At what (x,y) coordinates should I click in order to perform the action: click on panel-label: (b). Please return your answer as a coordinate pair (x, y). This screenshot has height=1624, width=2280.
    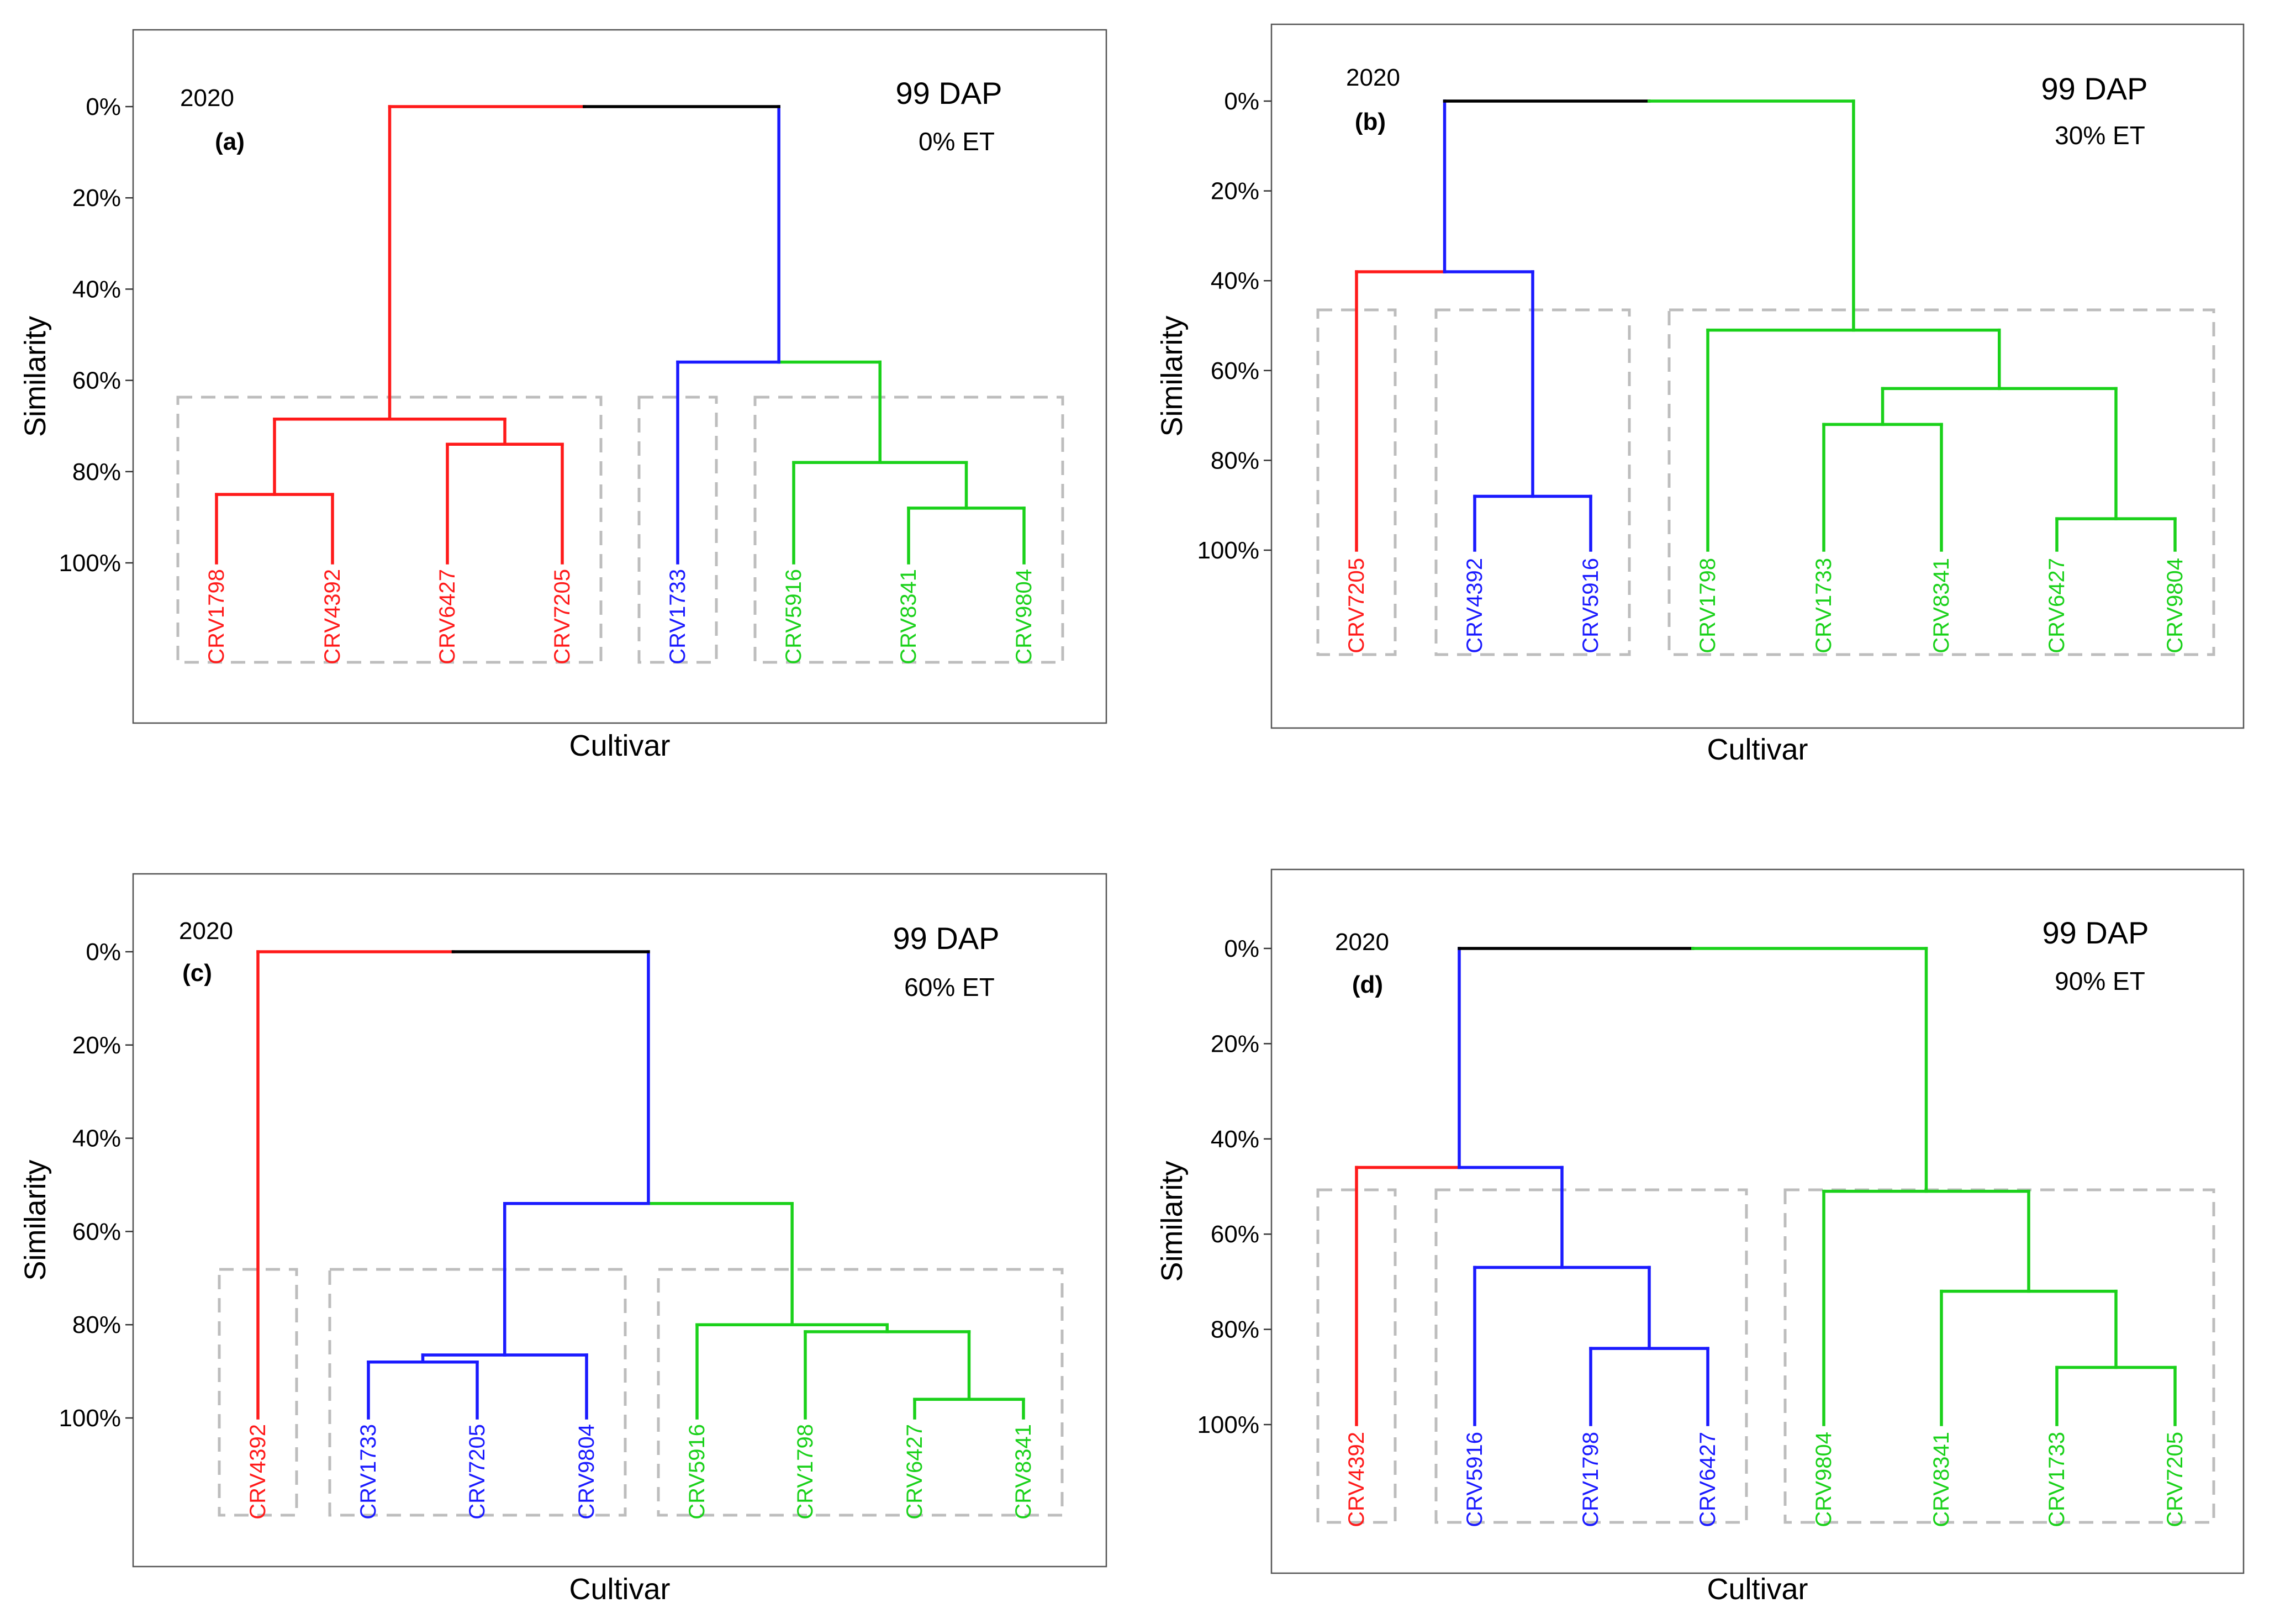
    Looking at the image, I should click on (1370, 121).